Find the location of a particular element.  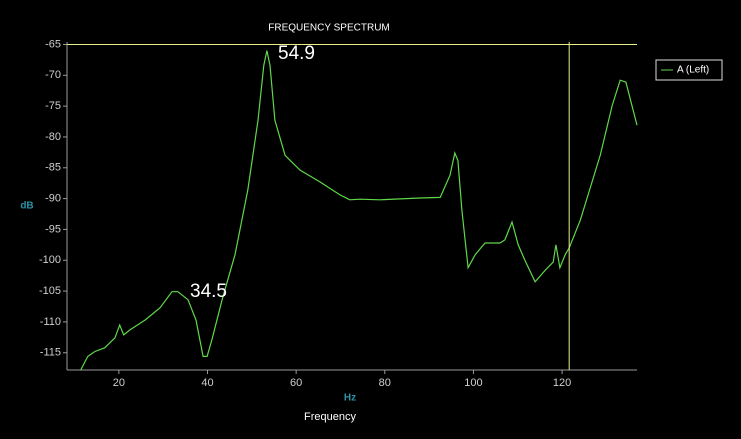

y-axis-label: dB is located at coordinates (26, 206).